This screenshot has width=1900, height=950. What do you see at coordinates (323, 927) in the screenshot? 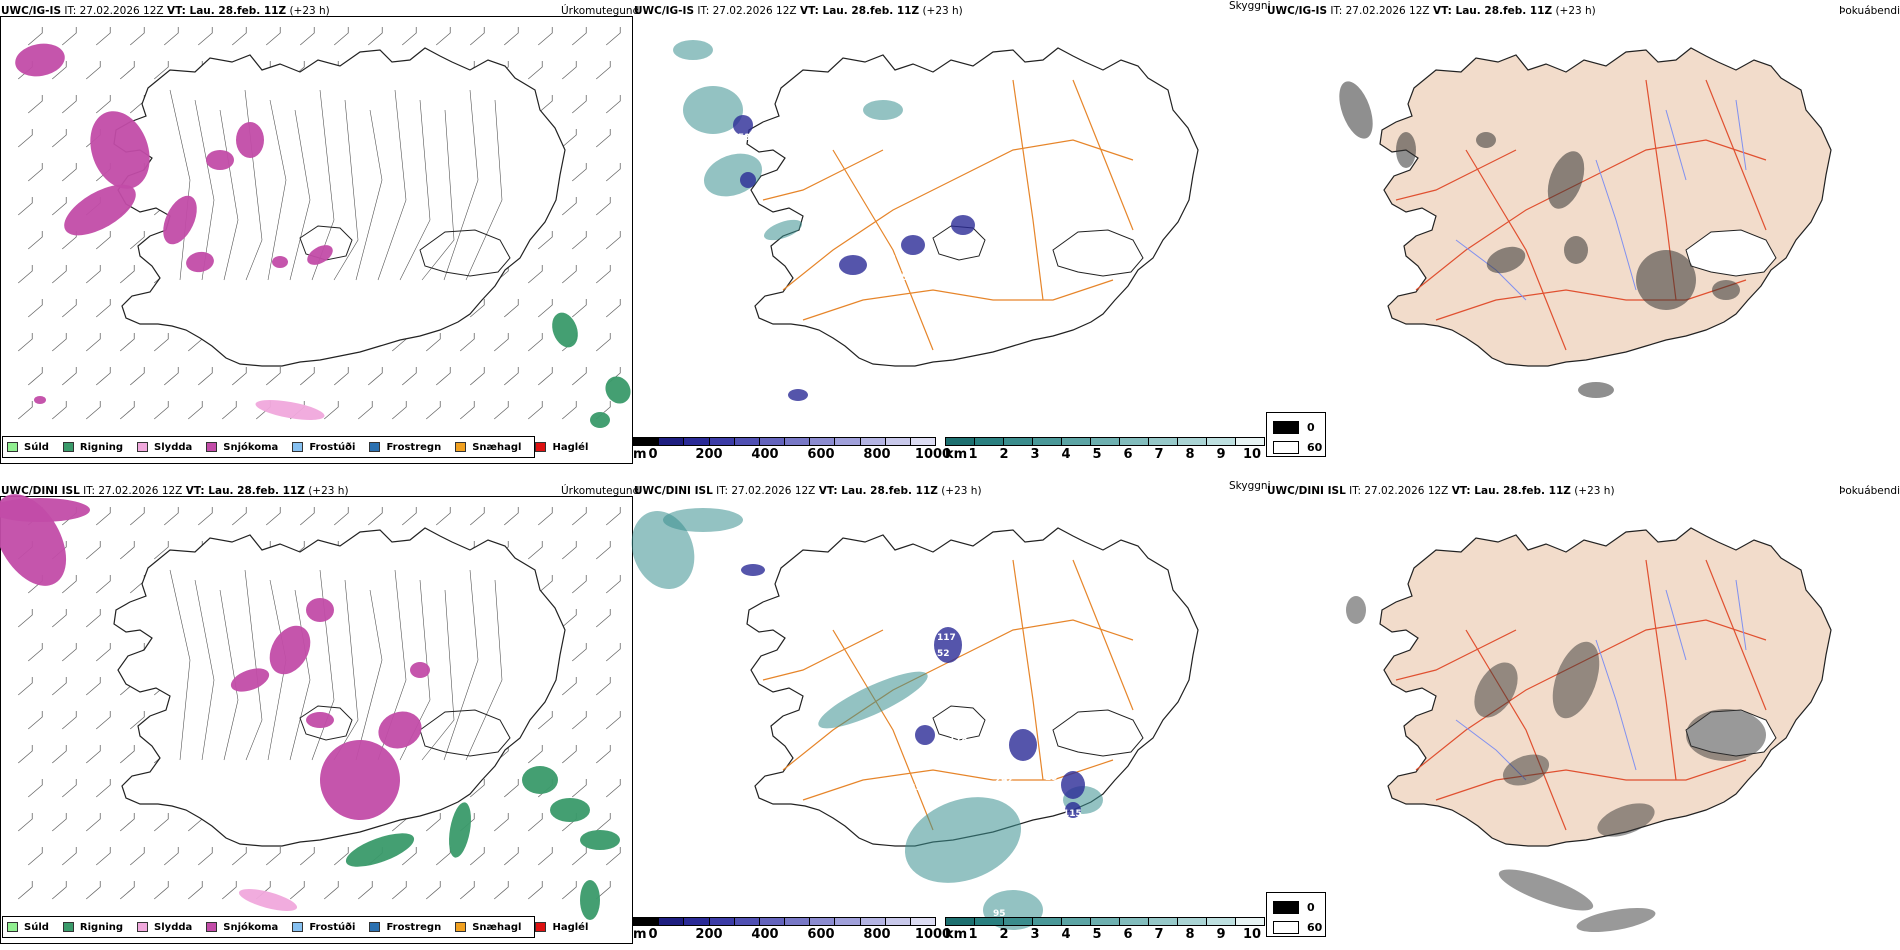
I see `legend-item: Frostúði` at bounding box center [323, 927].